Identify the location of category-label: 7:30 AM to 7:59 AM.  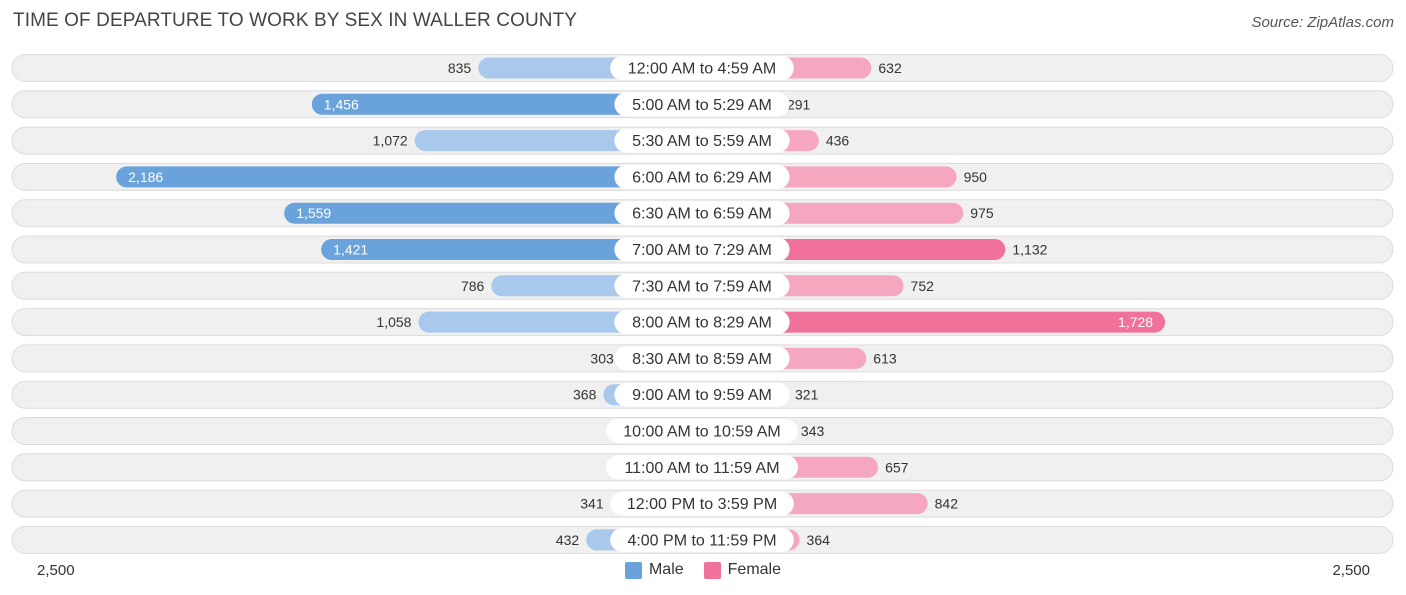
(702, 286).